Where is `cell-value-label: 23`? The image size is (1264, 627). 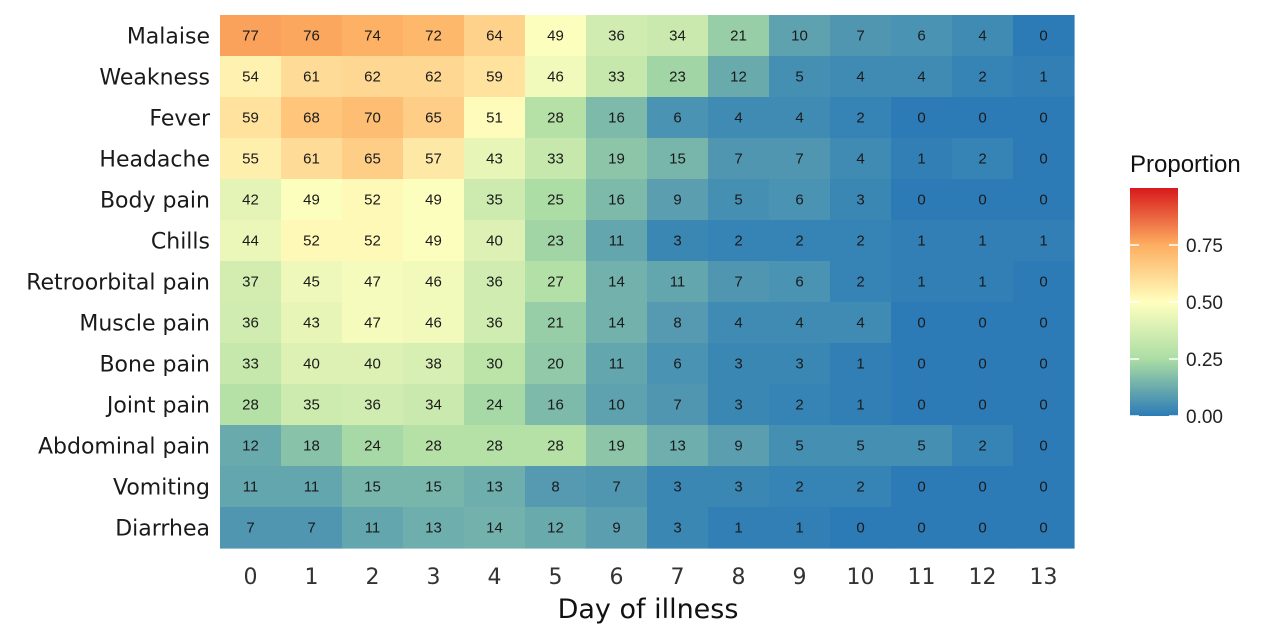
cell-value-label: 23 is located at coordinates (677, 77).